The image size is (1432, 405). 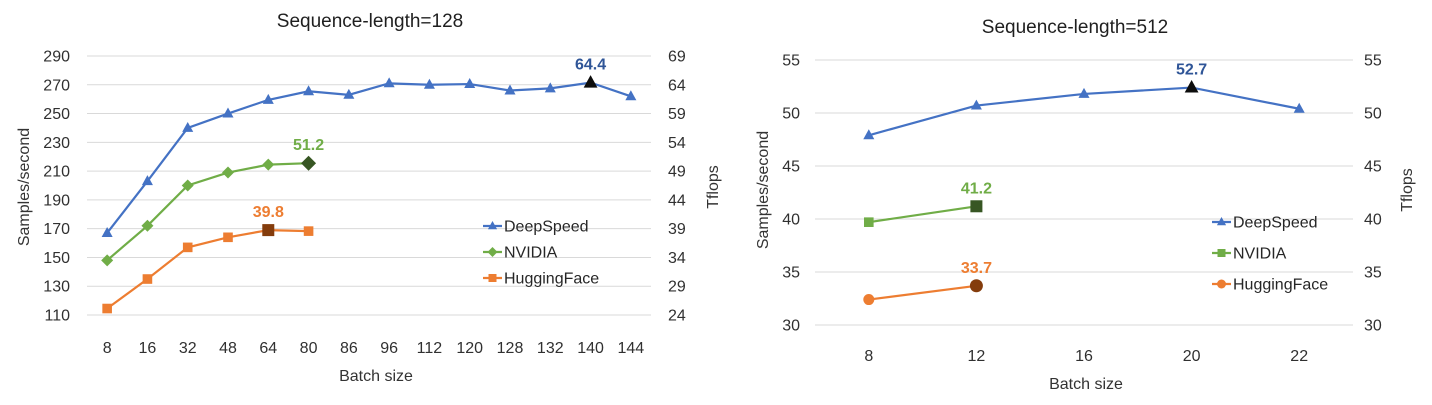 What do you see at coordinates (677, 85) in the screenshot?
I see `y-tick-label-right: 64` at bounding box center [677, 85].